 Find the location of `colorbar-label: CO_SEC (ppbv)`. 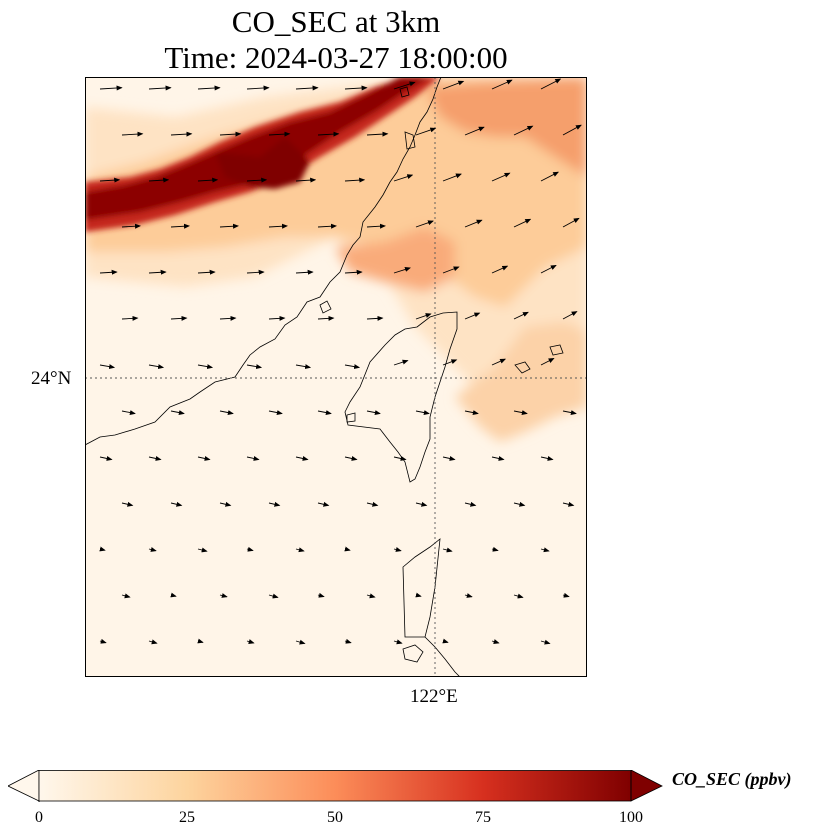

colorbar-label: CO_SEC (ppbv) is located at coordinates (732, 779).